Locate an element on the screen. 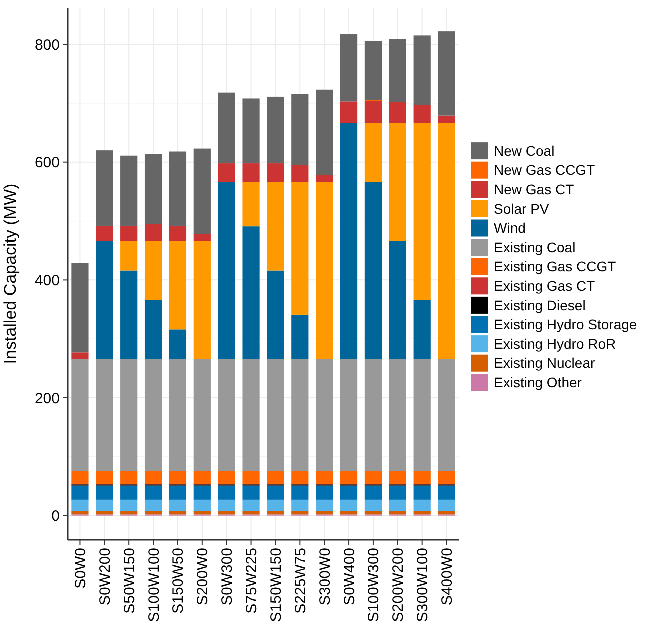 This screenshot has width=659, height=632. legend-label: New Gas CT is located at coordinates (534, 190).